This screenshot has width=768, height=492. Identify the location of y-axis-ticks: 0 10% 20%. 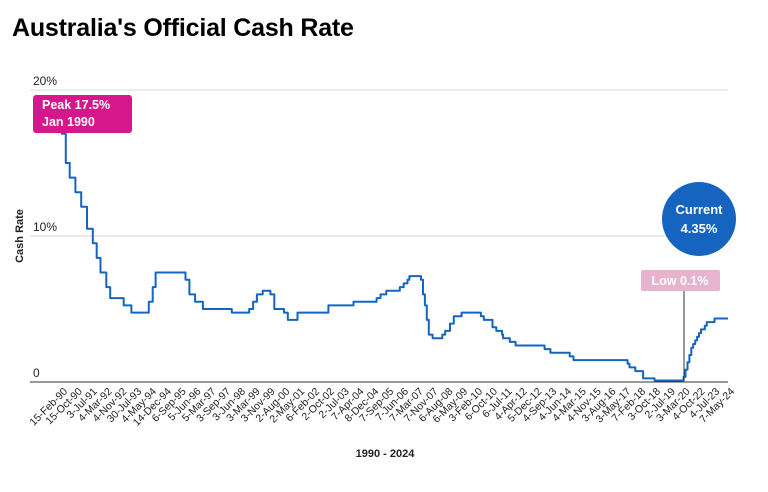
(45, 227).